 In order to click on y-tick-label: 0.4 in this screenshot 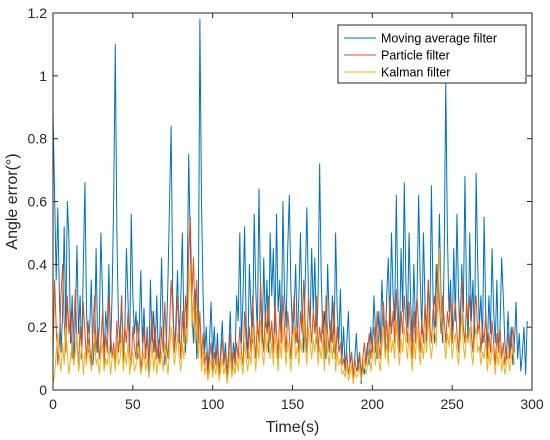, I will do `click(38, 264)`.